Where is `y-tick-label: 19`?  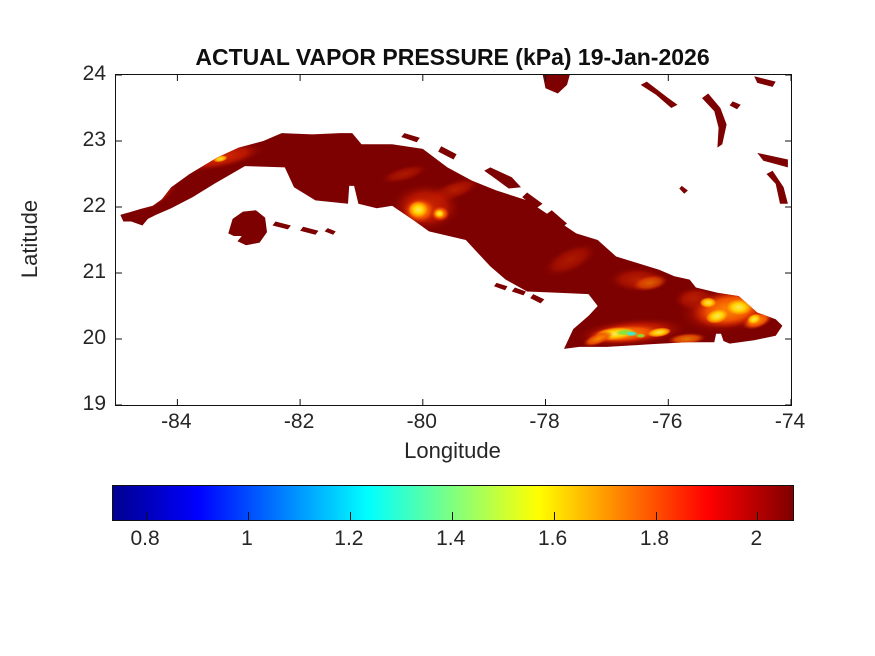
y-tick-label: 19 is located at coordinates (94, 403).